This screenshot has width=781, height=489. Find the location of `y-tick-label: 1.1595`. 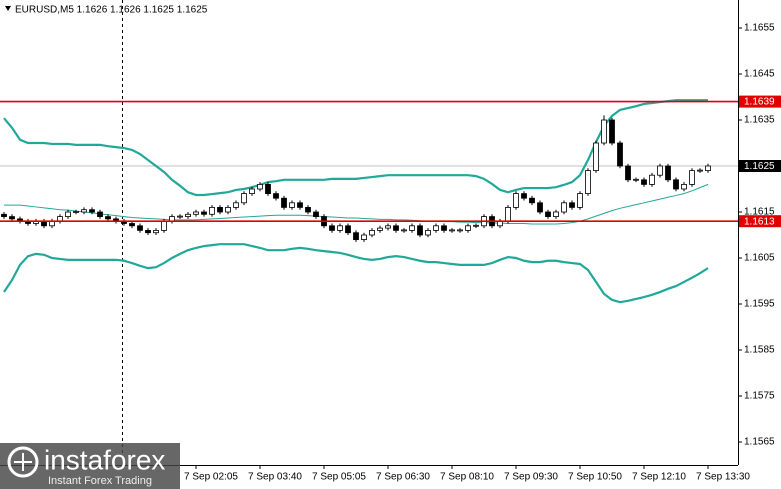

y-tick-label: 1.1595 is located at coordinates (759, 304).